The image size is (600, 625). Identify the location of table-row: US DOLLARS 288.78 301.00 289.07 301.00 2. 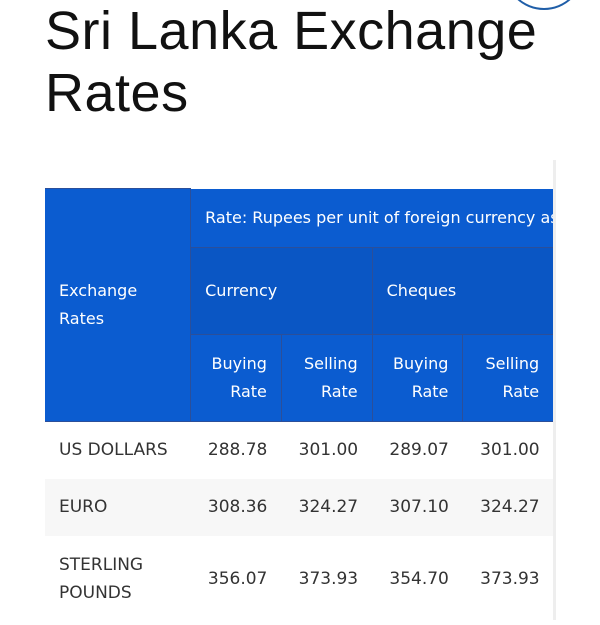
(299, 450).